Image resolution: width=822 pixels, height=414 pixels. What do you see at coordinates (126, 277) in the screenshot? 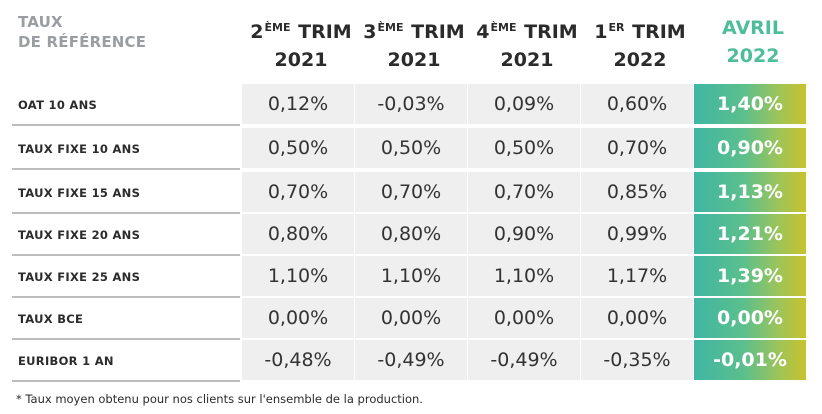
I see `row-label: TAUX FIXE 25 ANS` at bounding box center [126, 277].